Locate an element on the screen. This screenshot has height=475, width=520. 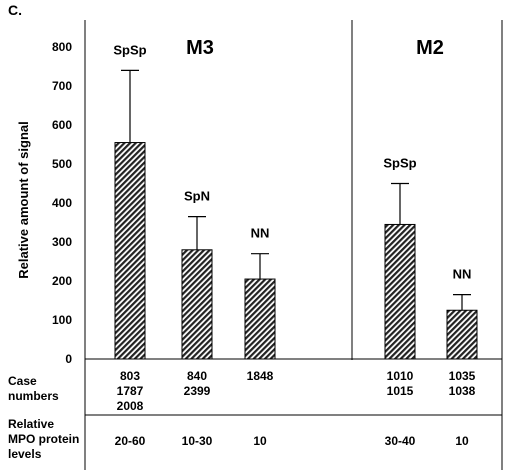
y-tick-label: 500 is located at coordinates (62, 164).